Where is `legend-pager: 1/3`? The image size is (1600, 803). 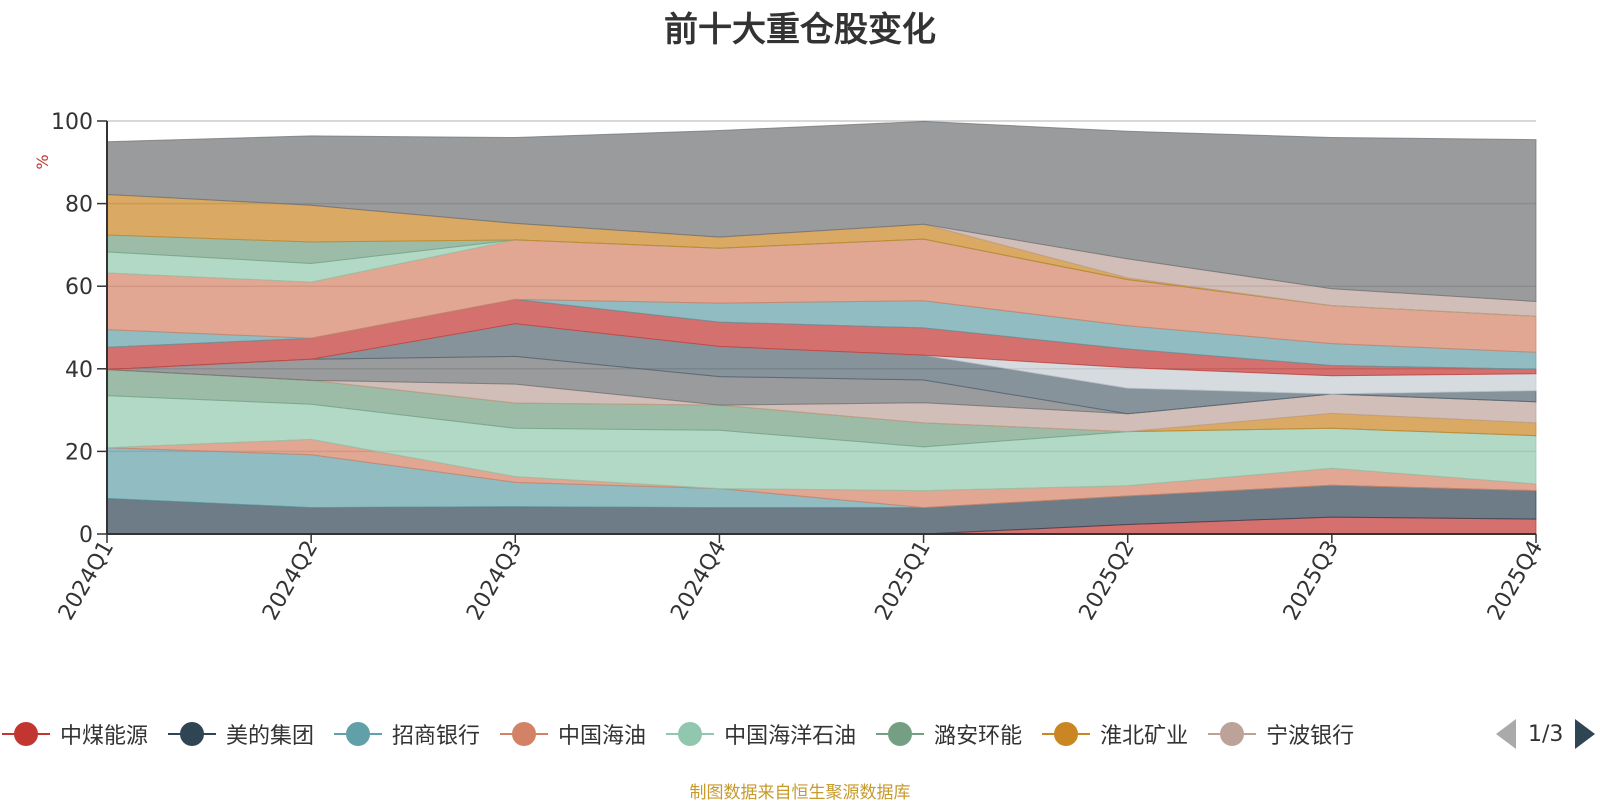 legend-pager: 1/3 is located at coordinates (1546, 734).